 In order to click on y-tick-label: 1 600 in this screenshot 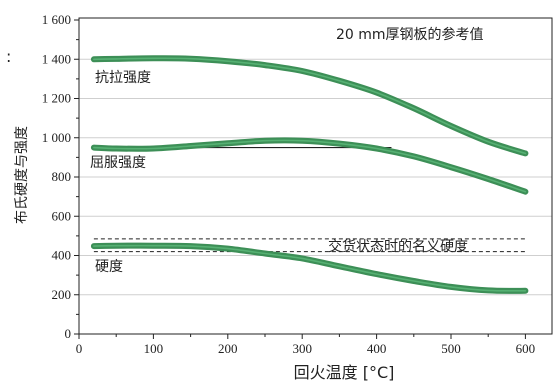, I will do `click(56, 19)`.